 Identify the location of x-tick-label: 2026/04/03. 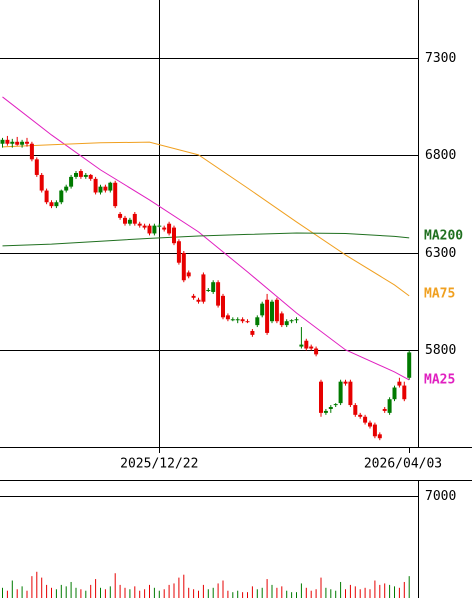
(403, 464).